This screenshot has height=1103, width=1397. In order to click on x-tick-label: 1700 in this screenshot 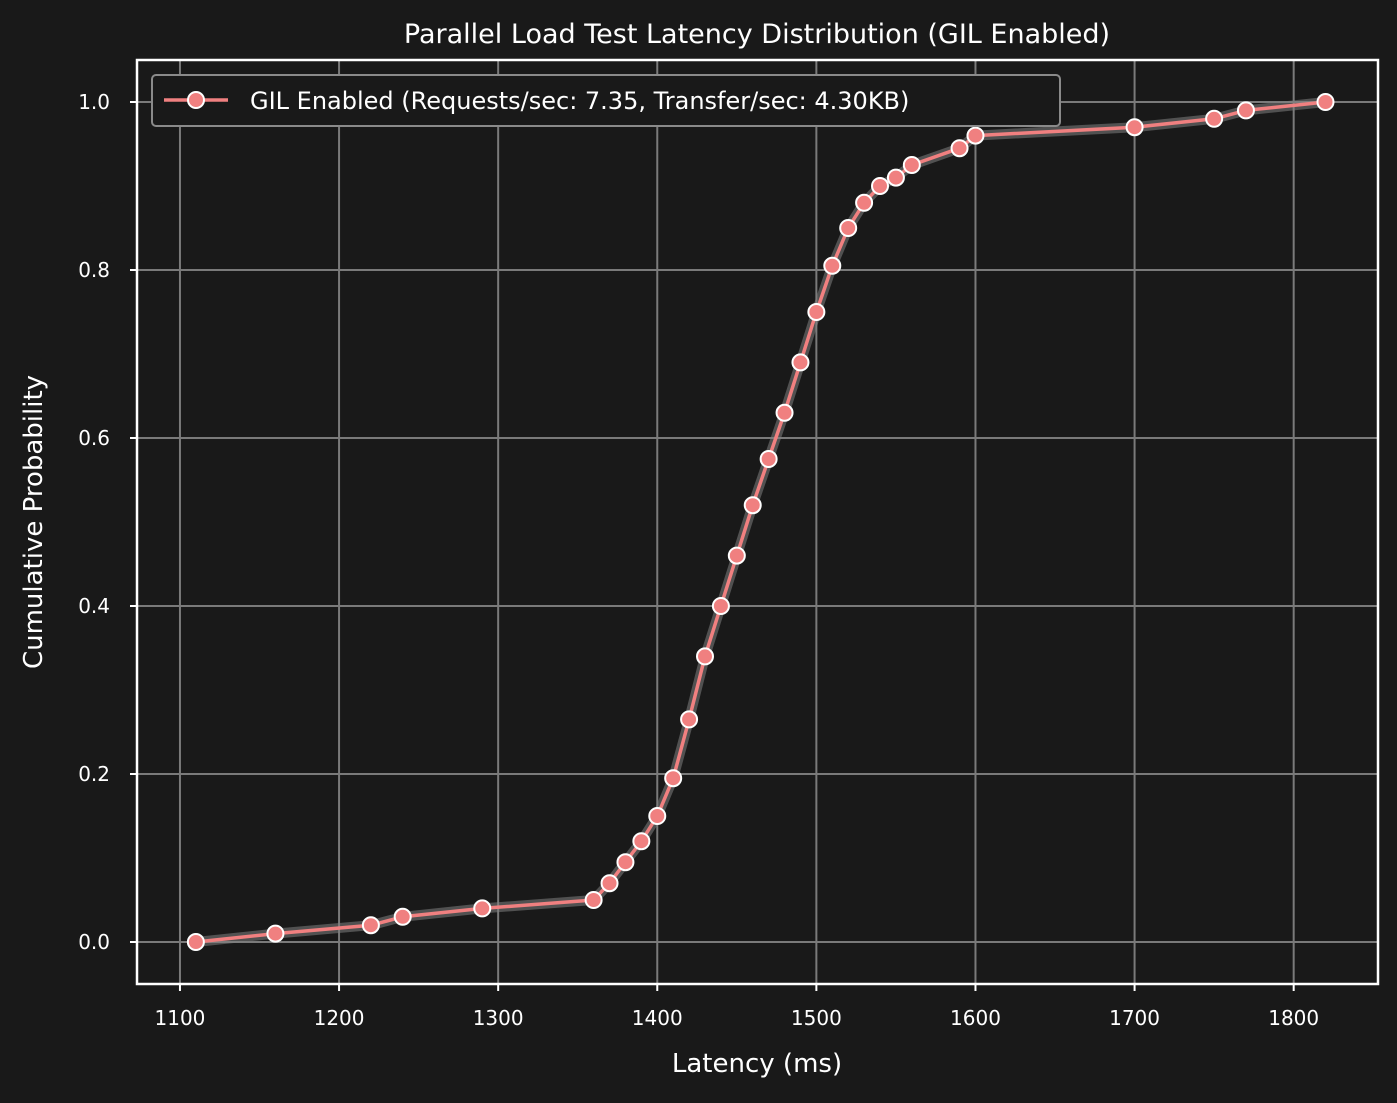, I will do `click(1134, 1018)`.